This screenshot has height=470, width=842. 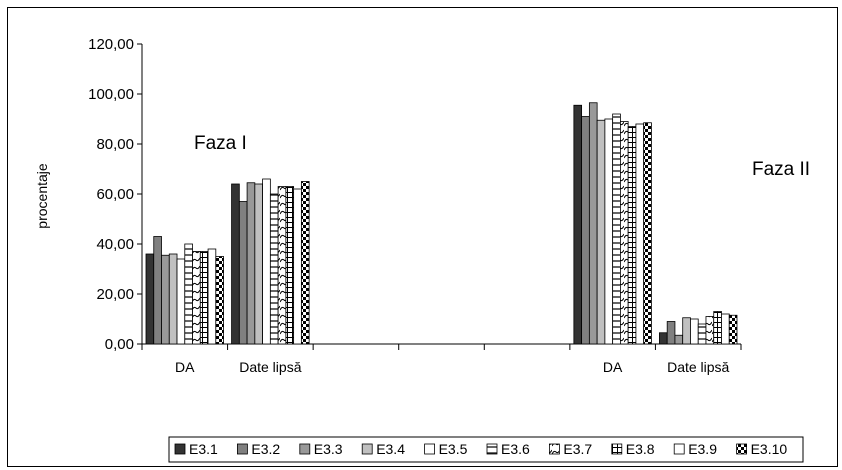 What do you see at coordinates (115, 194) in the screenshot?
I see `y-tick-label: 60,00` at bounding box center [115, 194].